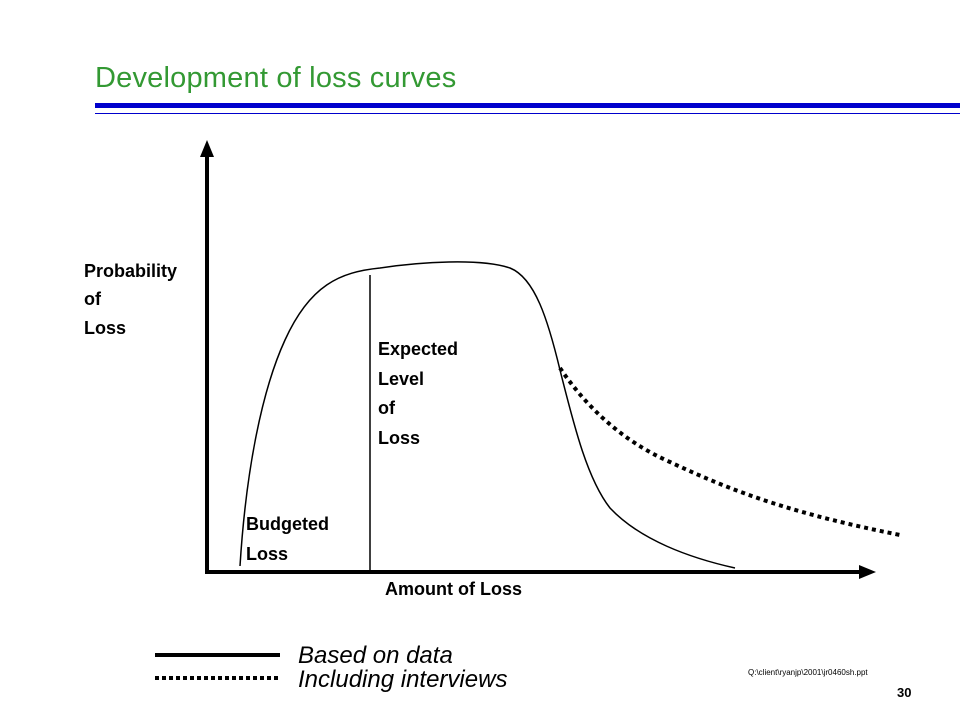 This screenshot has width=960, height=720. Describe the element at coordinates (729, 451) in the screenshot. I see `loss-curve-dotted` at that location.